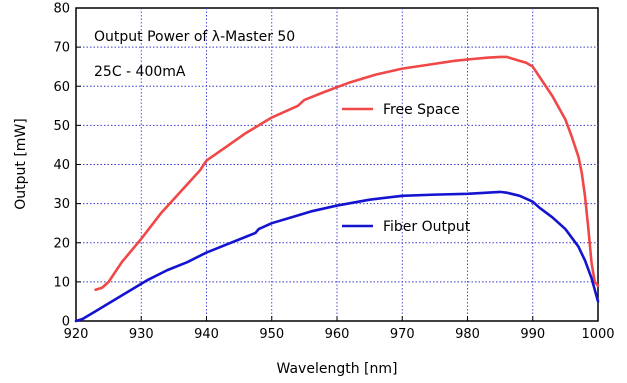 This screenshot has width=627, height=383. I want to click on y-tick-label: 70, so click(61, 48).